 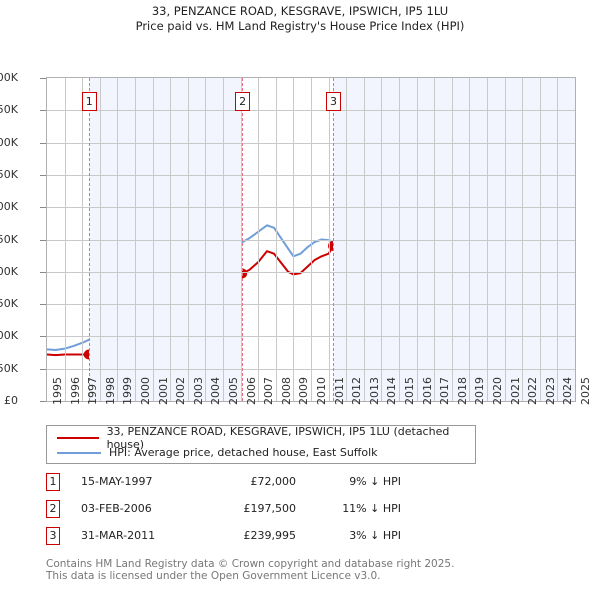 What do you see at coordinates (11, 400) in the screenshot?
I see `y-axis-tick-label: £0` at bounding box center [11, 400].